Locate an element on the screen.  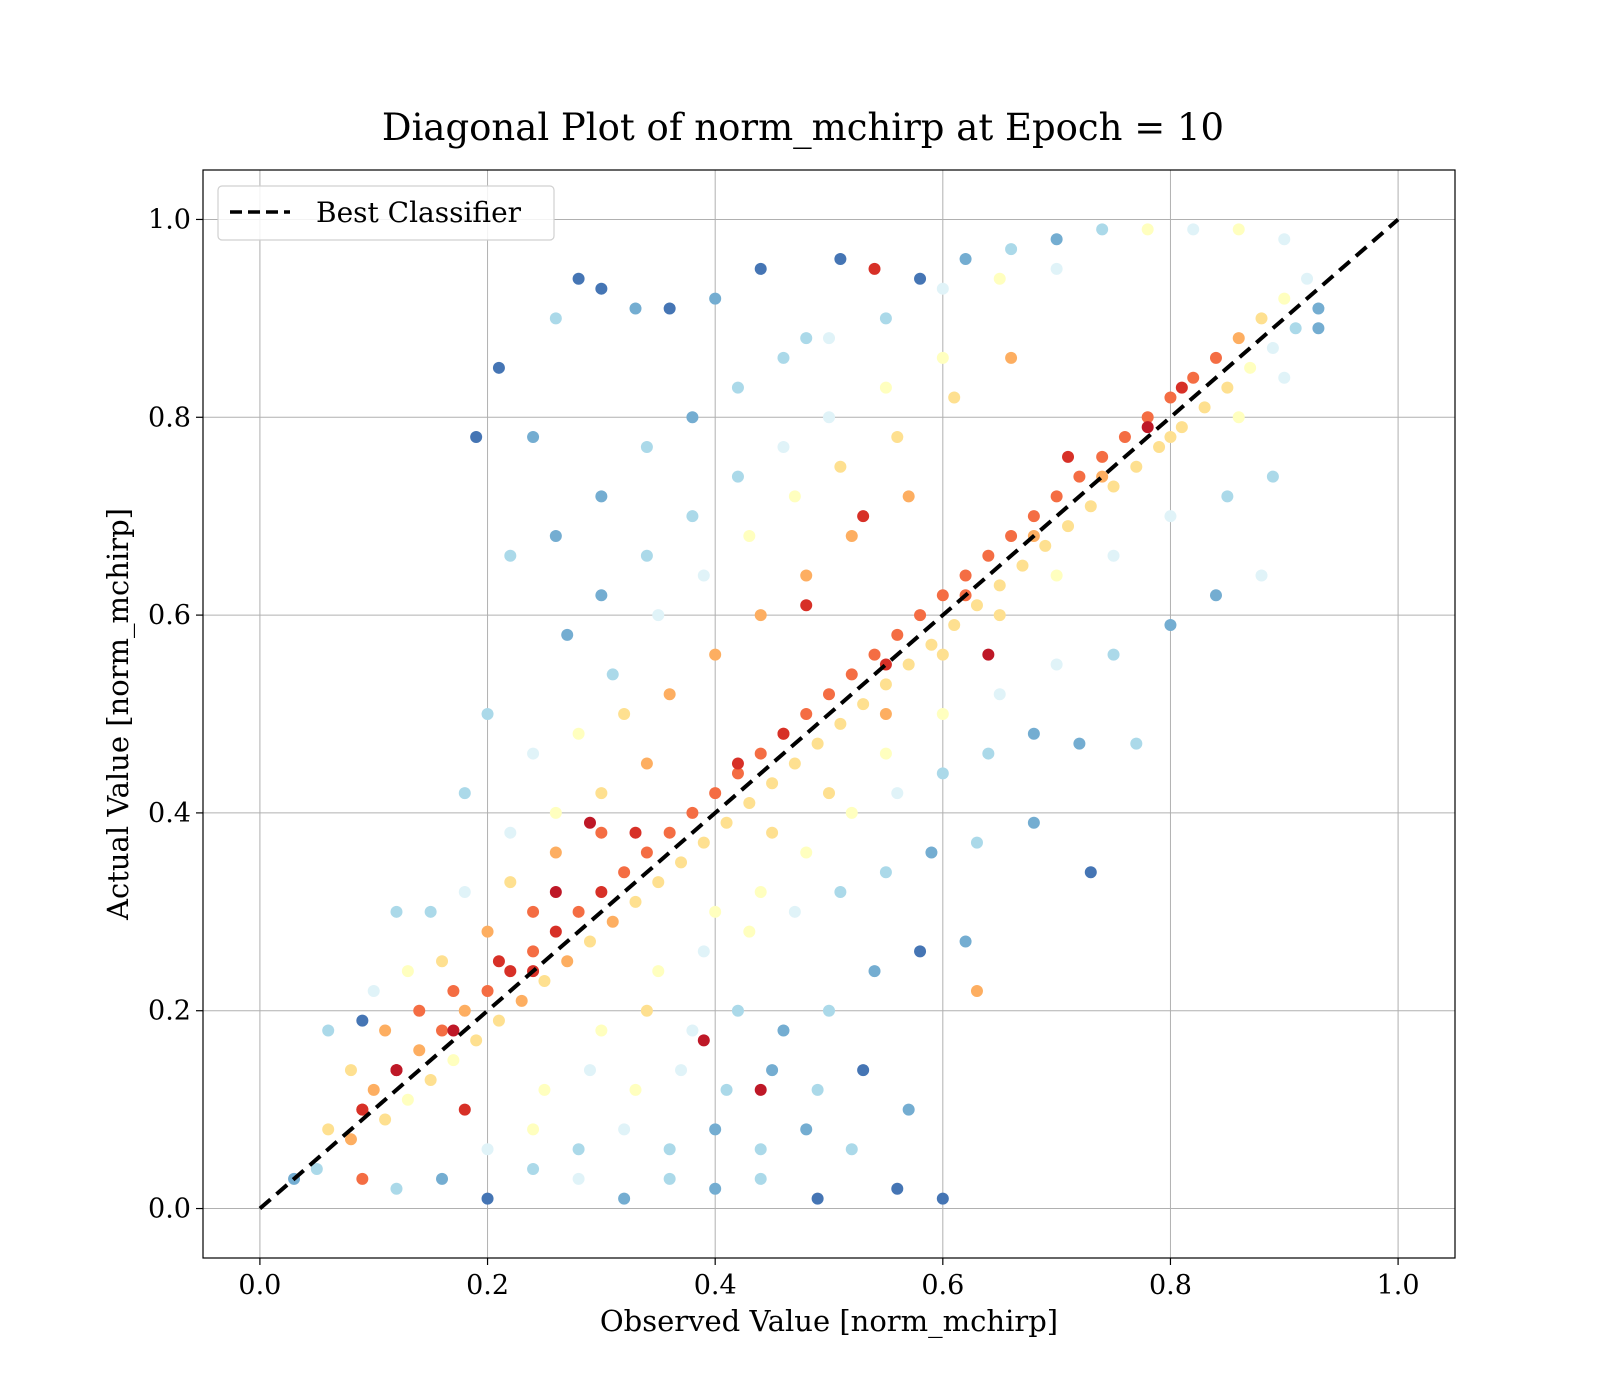
x-axis-label: Observed Value [norm_mchirp] is located at coordinates (829, 1321).